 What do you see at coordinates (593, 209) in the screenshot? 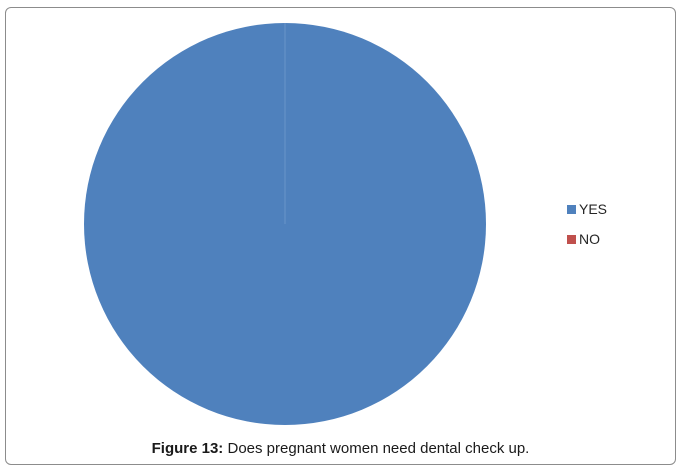
I see `legend-label-yes: YES` at bounding box center [593, 209].